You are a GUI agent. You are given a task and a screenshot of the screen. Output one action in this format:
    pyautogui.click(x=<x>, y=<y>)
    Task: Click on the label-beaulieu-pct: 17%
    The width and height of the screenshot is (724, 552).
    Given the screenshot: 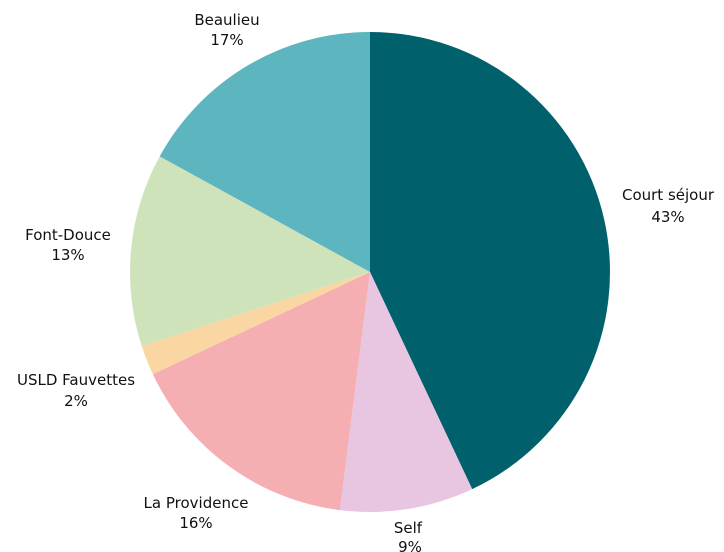 What is the action you would take?
    pyautogui.click(x=226, y=40)
    